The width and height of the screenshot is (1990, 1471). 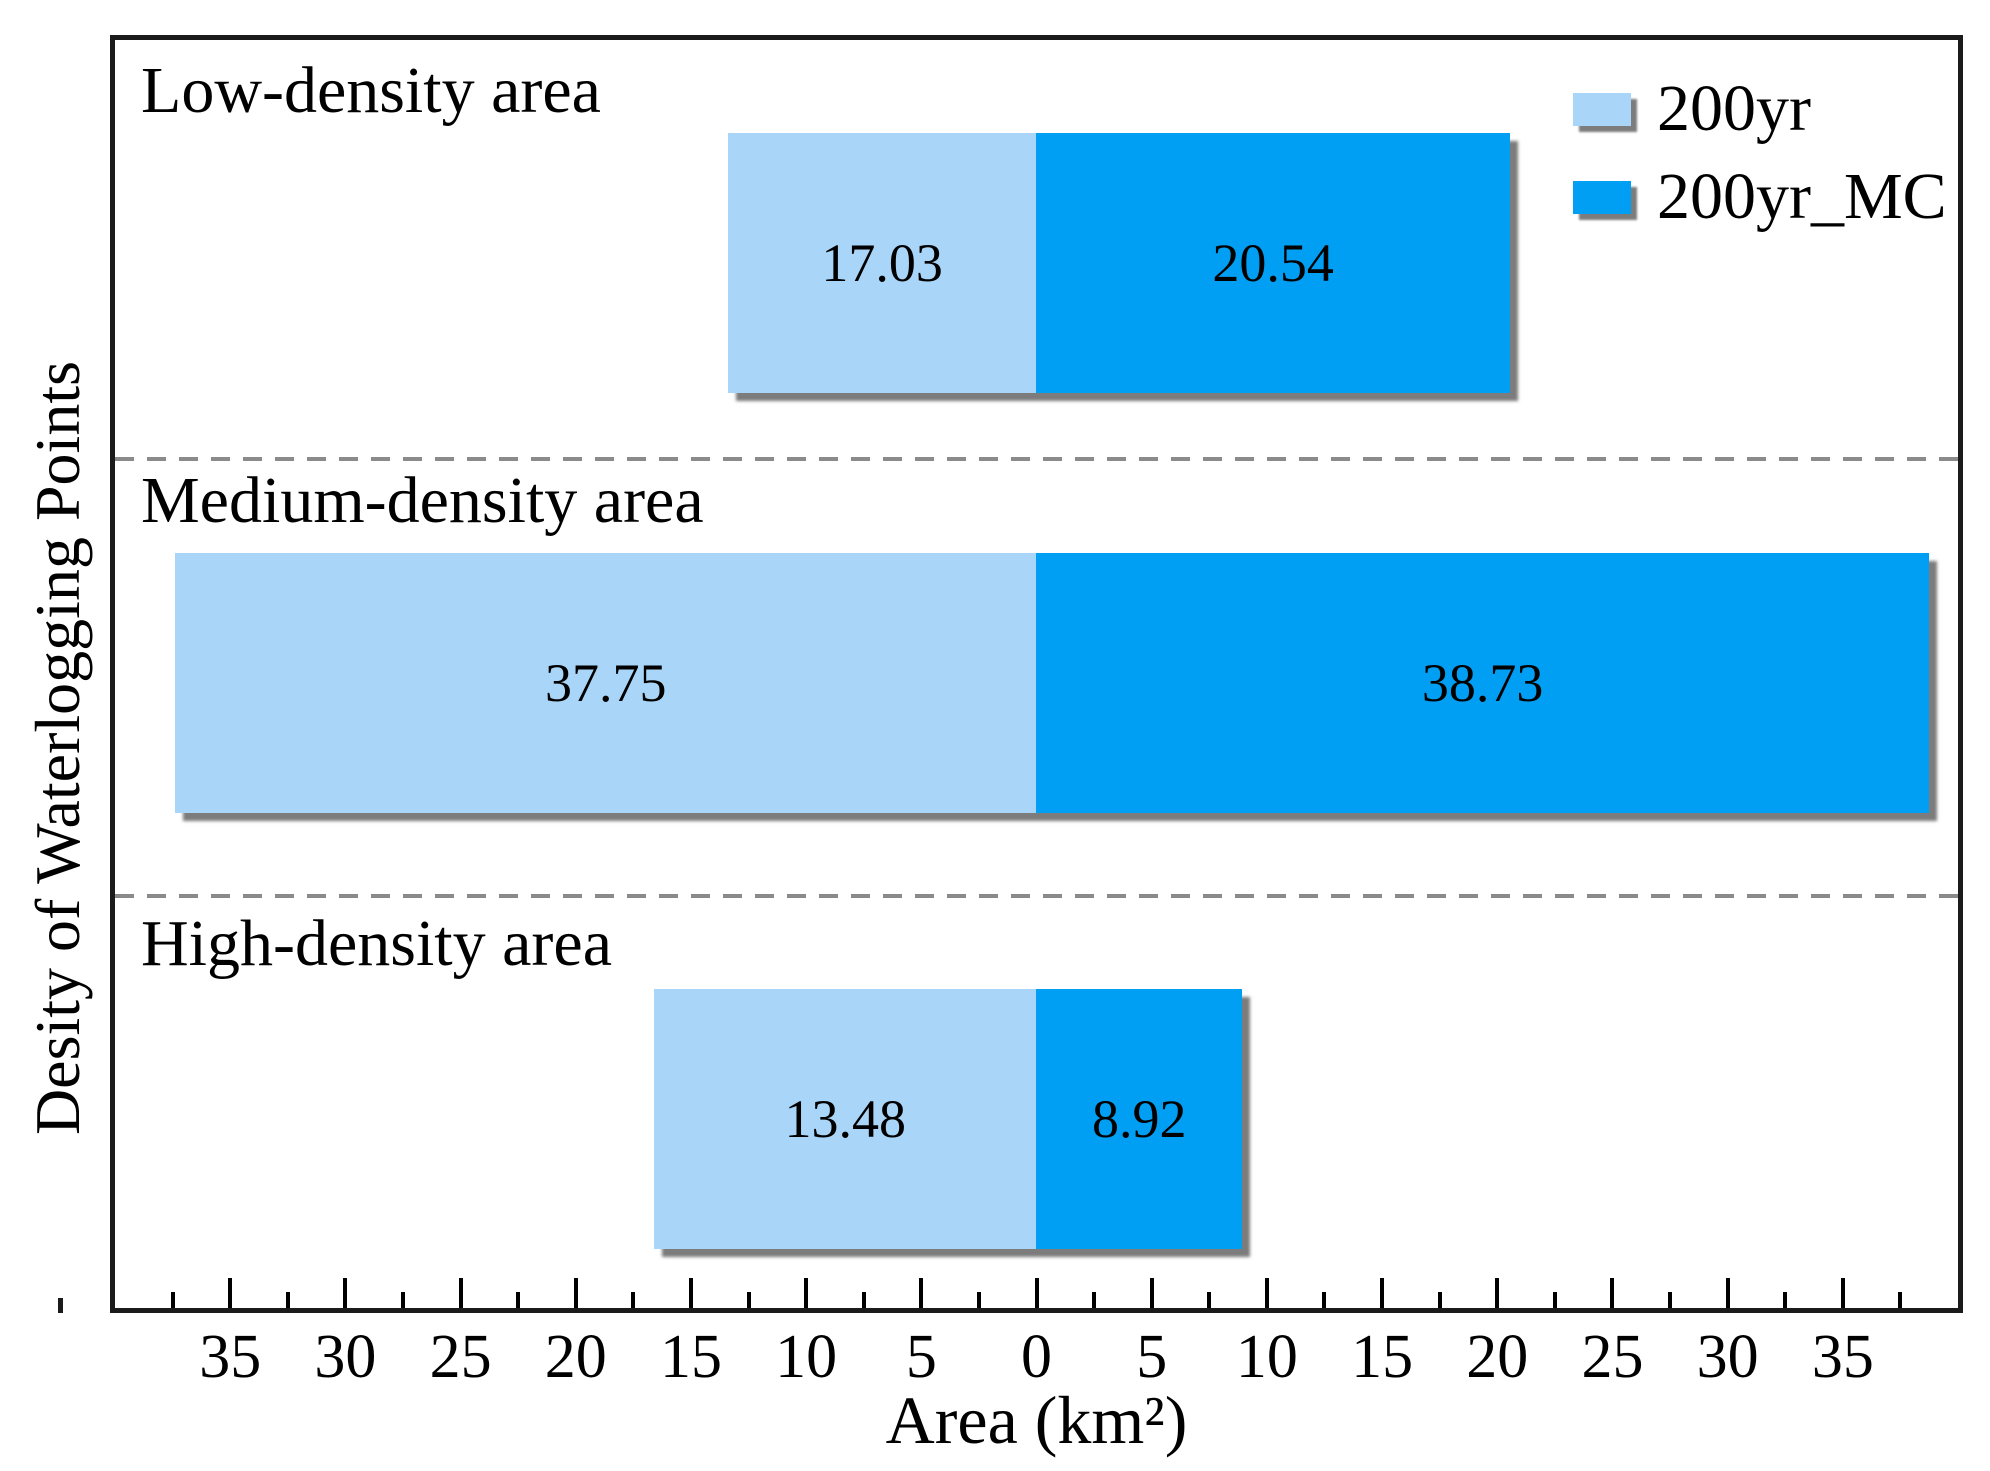 I want to click on bar-segment-200yr: 37.75, so click(x=605, y=683).